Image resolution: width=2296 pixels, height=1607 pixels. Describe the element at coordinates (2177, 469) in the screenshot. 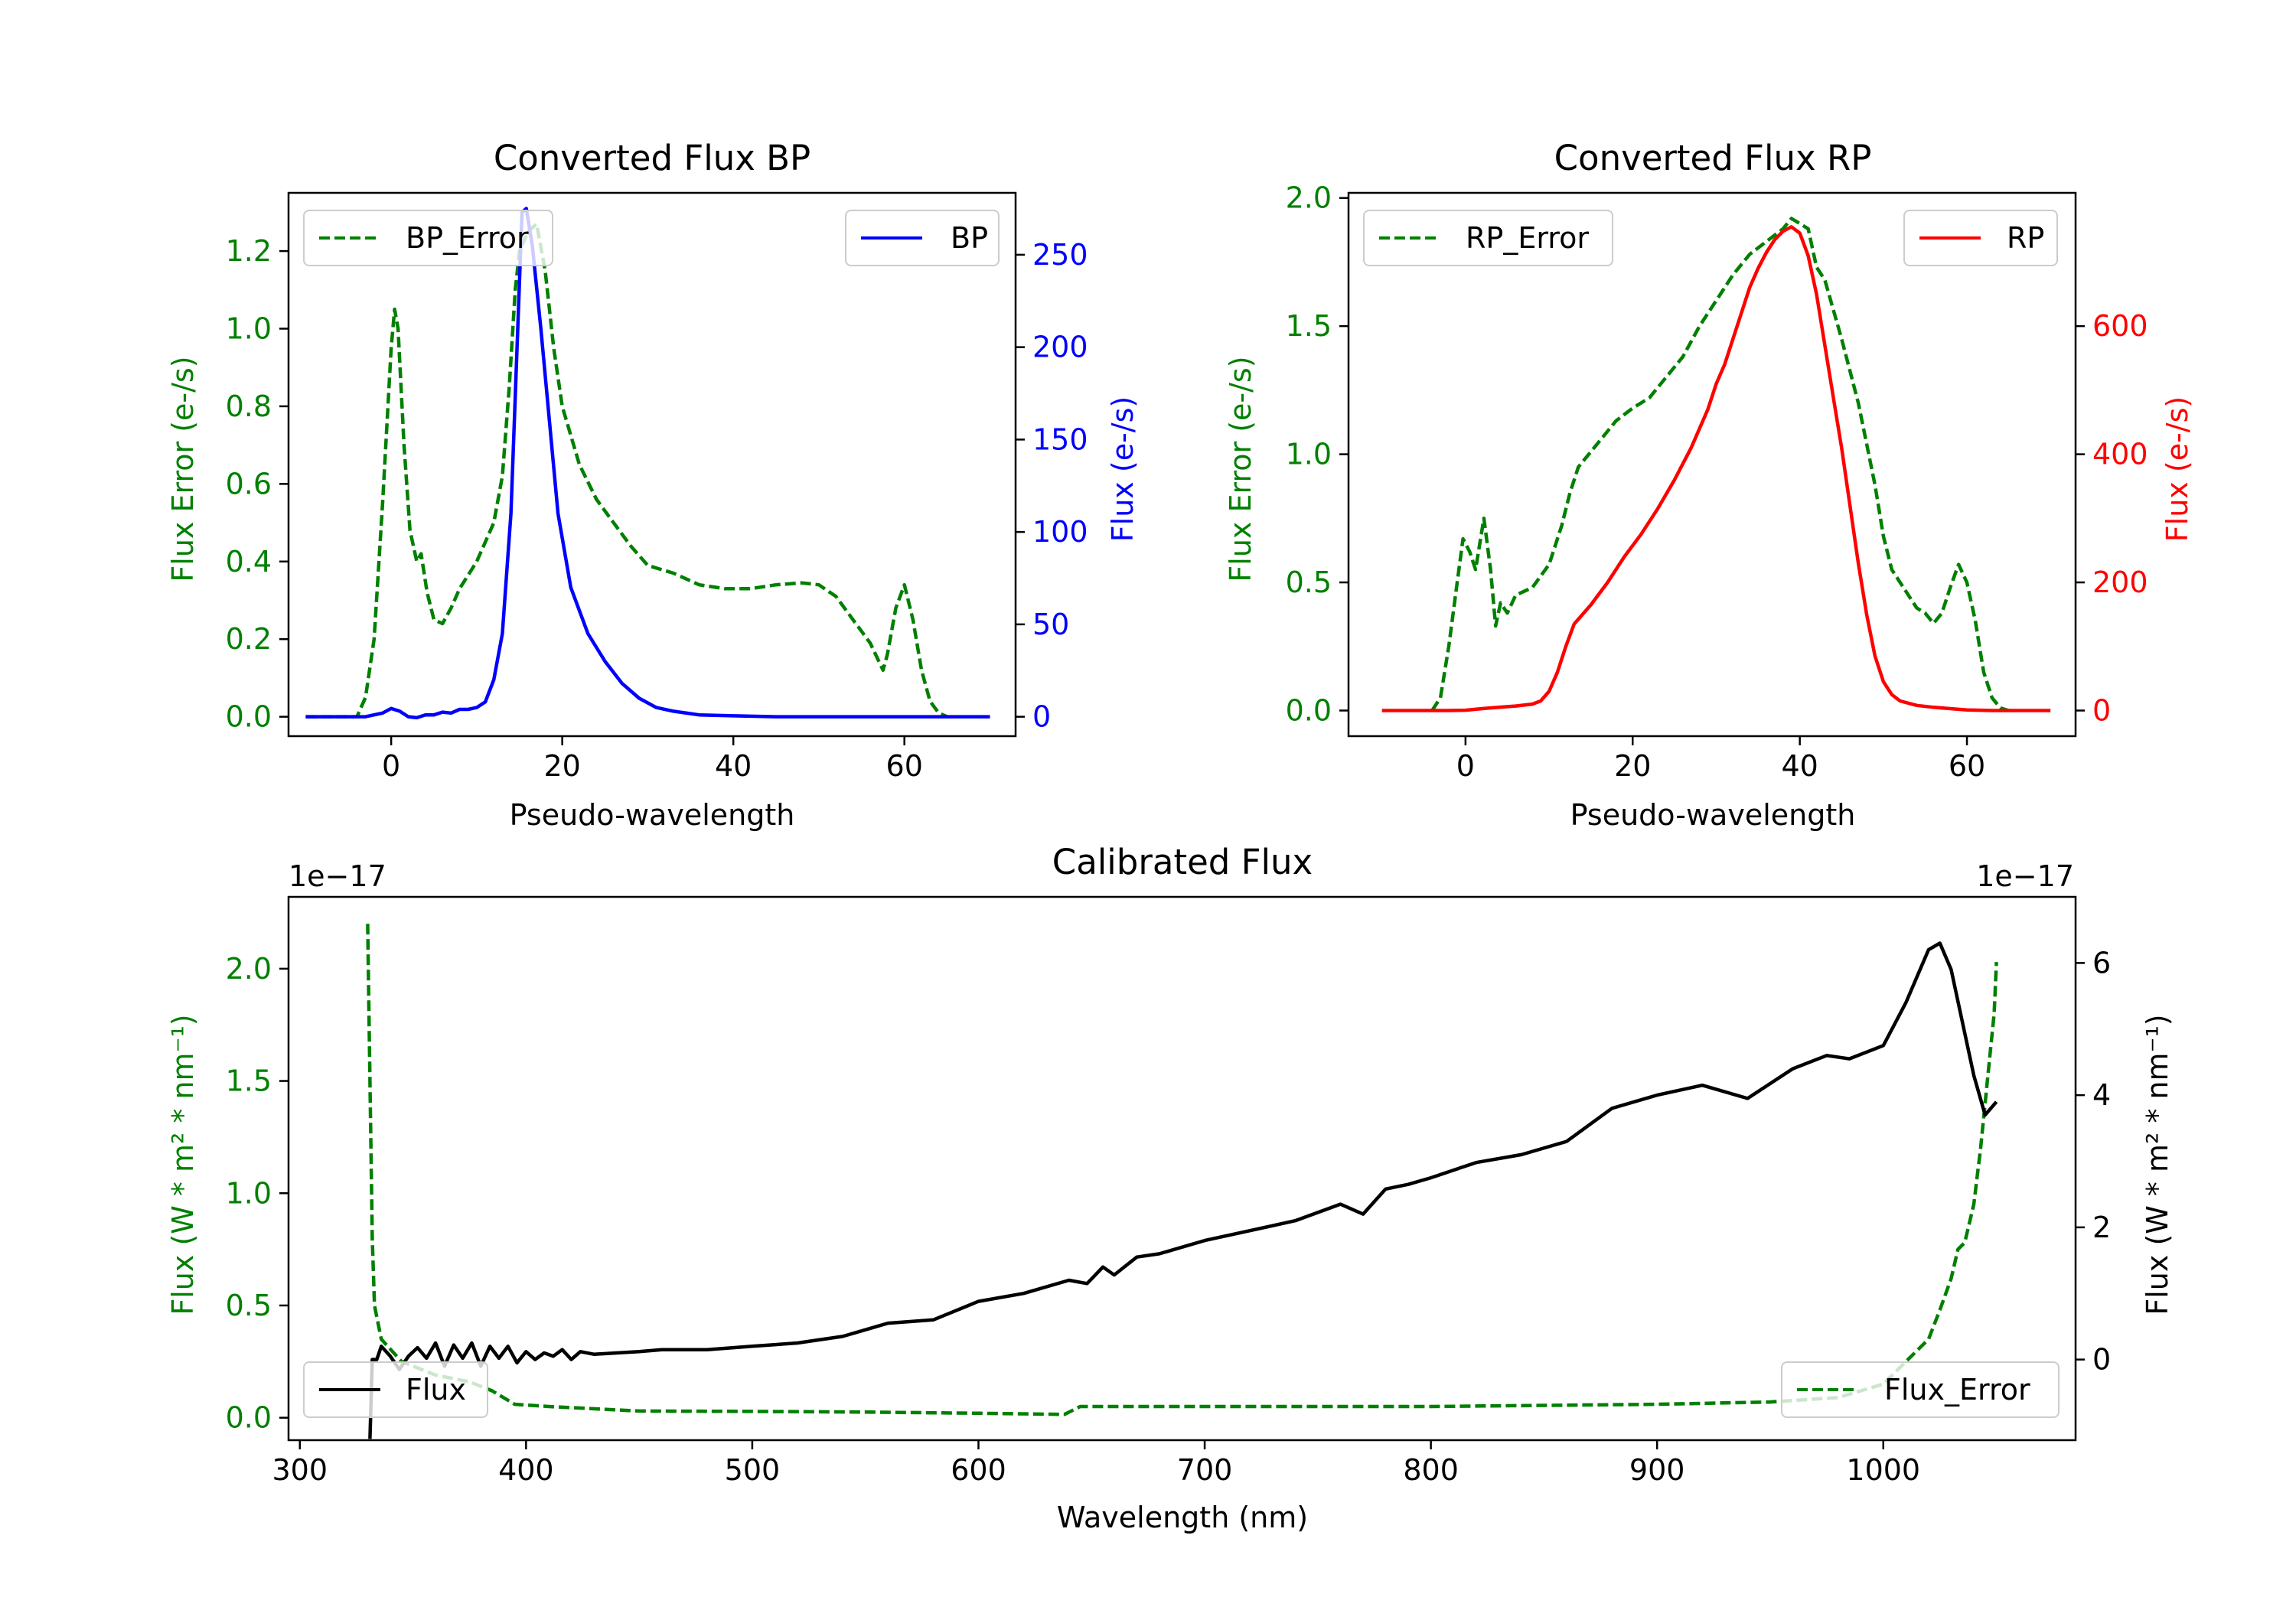

I see `rp-ylabel-right: Flux (e-/s)` at that location.